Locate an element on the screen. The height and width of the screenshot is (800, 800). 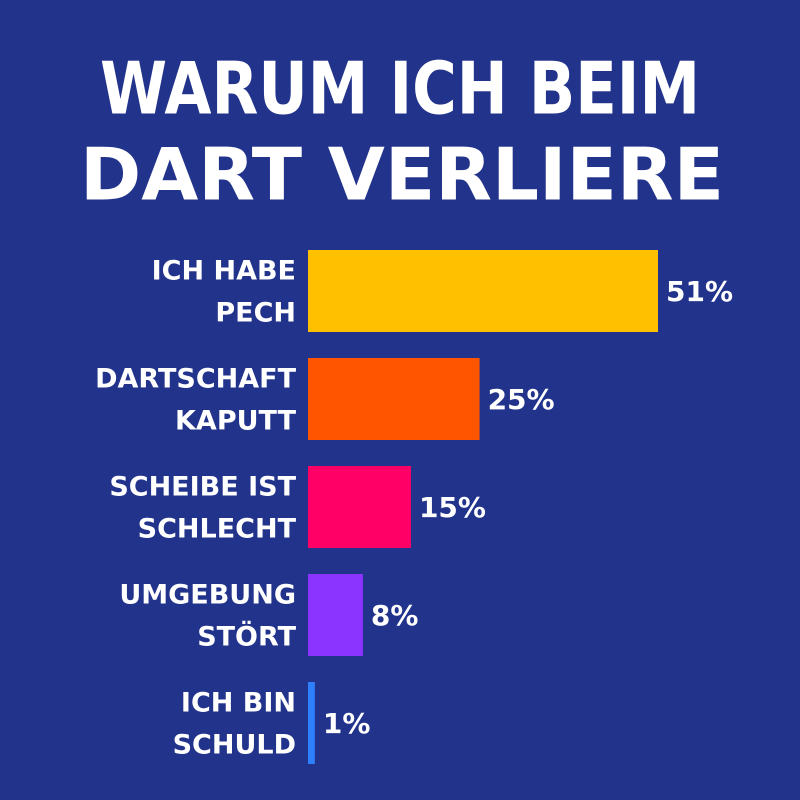
category-label: DARTSCHAFT is located at coordinates (196, 379).